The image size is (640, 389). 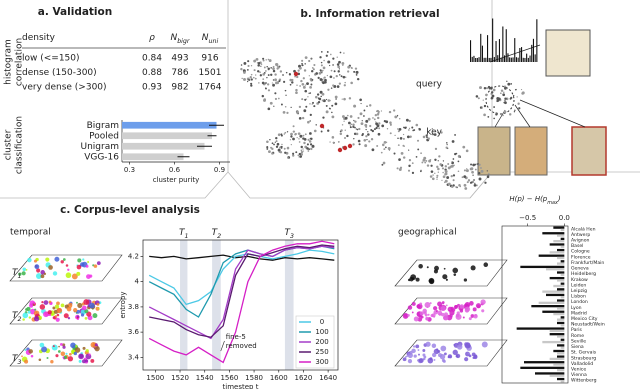 I want to click on y-tick-label: Mexico City, so click(x=584, y=319).